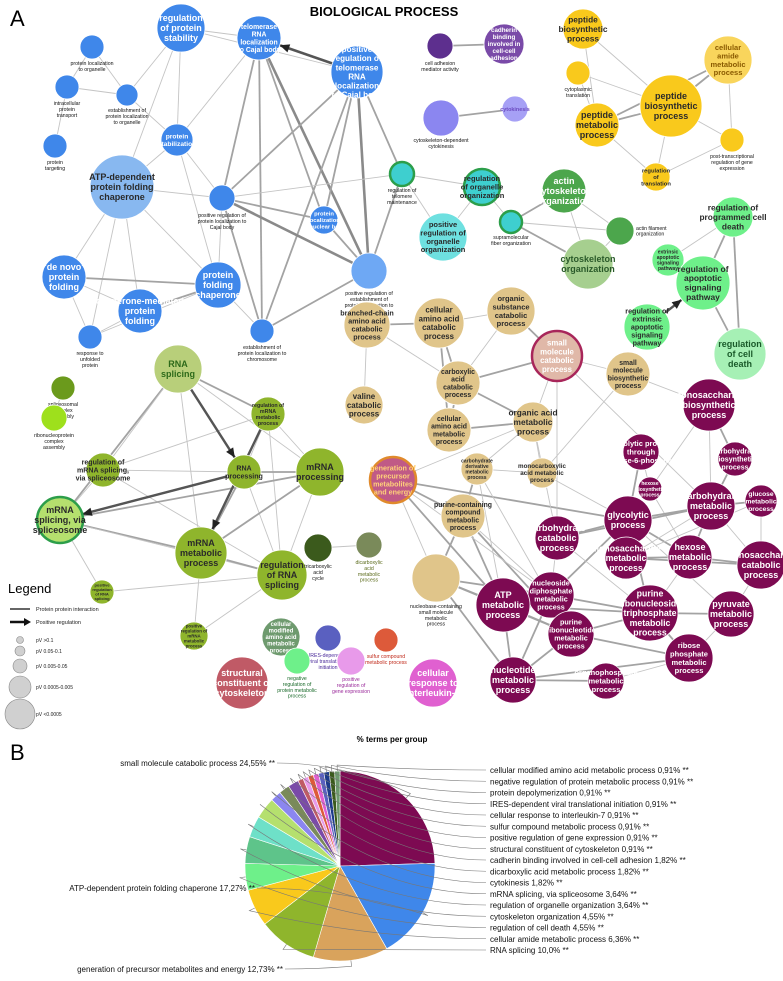 Image resolution: width=783 pixels, height=981 pixels. I want to click on node-n48: mRNA splicing, via spliceosome, so click(60, 520).